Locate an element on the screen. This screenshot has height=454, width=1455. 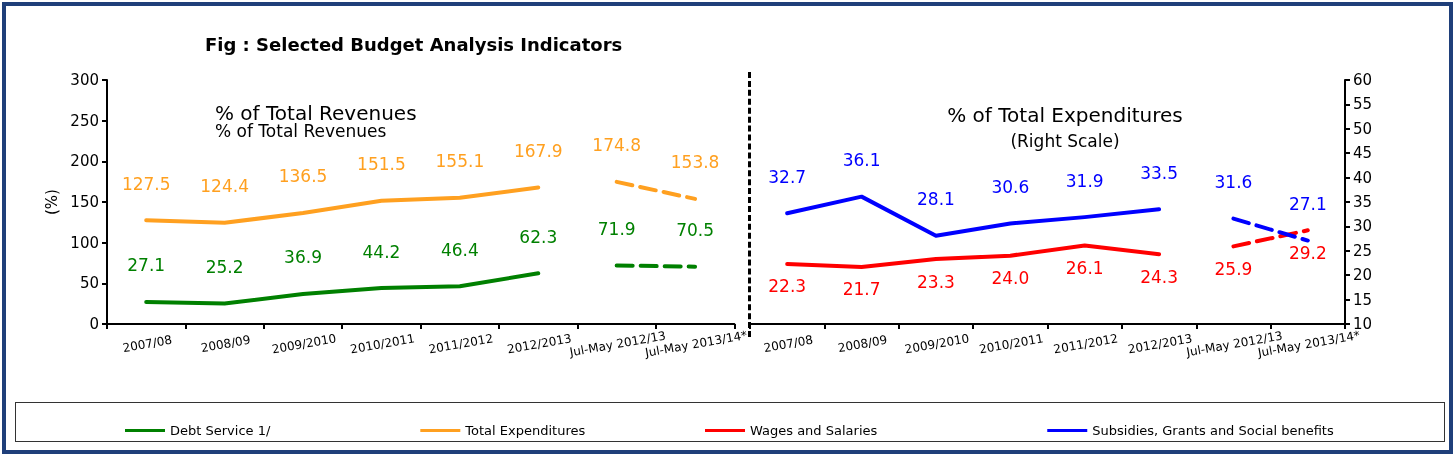
legend-label: Subsidies, Grants and Social benefits is located at coordinates (1213, 430).